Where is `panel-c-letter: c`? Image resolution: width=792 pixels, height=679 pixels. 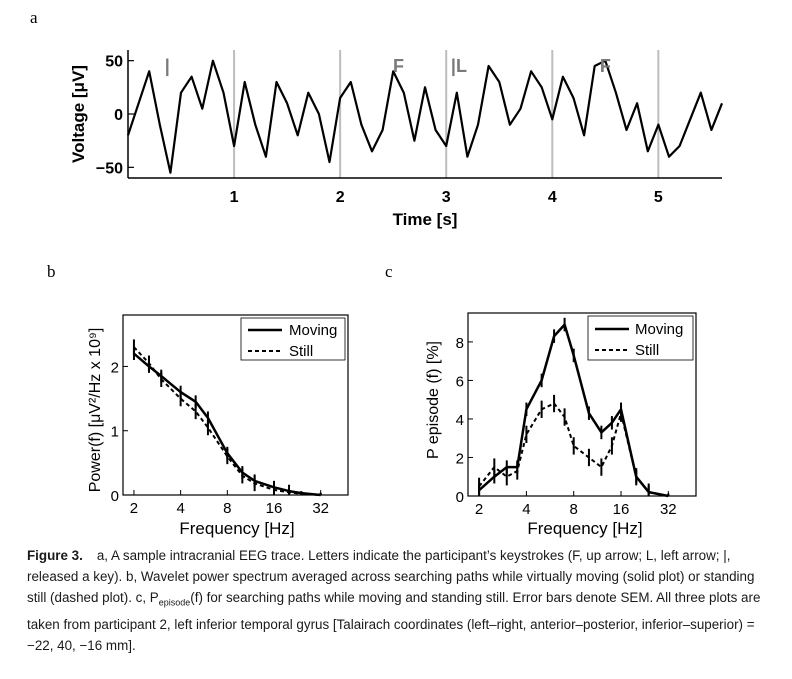 panel-c-letter: c is located at coordinates (389, 271).